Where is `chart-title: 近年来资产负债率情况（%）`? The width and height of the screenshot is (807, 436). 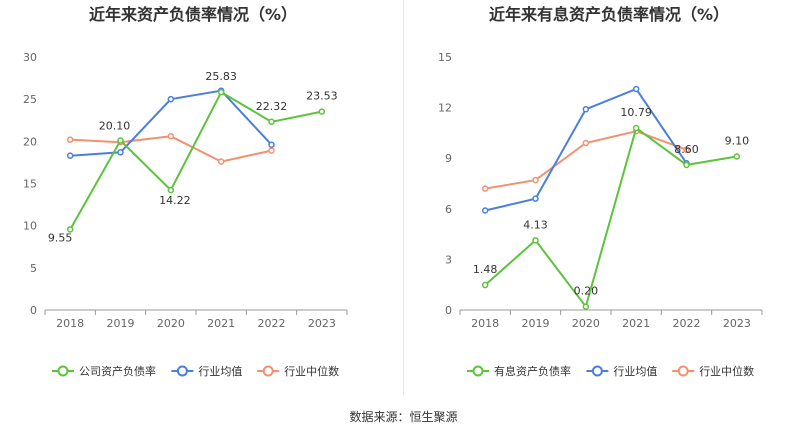 chart-title: 近年来资产负债率情况（%） is located at coordinates (193, 14).